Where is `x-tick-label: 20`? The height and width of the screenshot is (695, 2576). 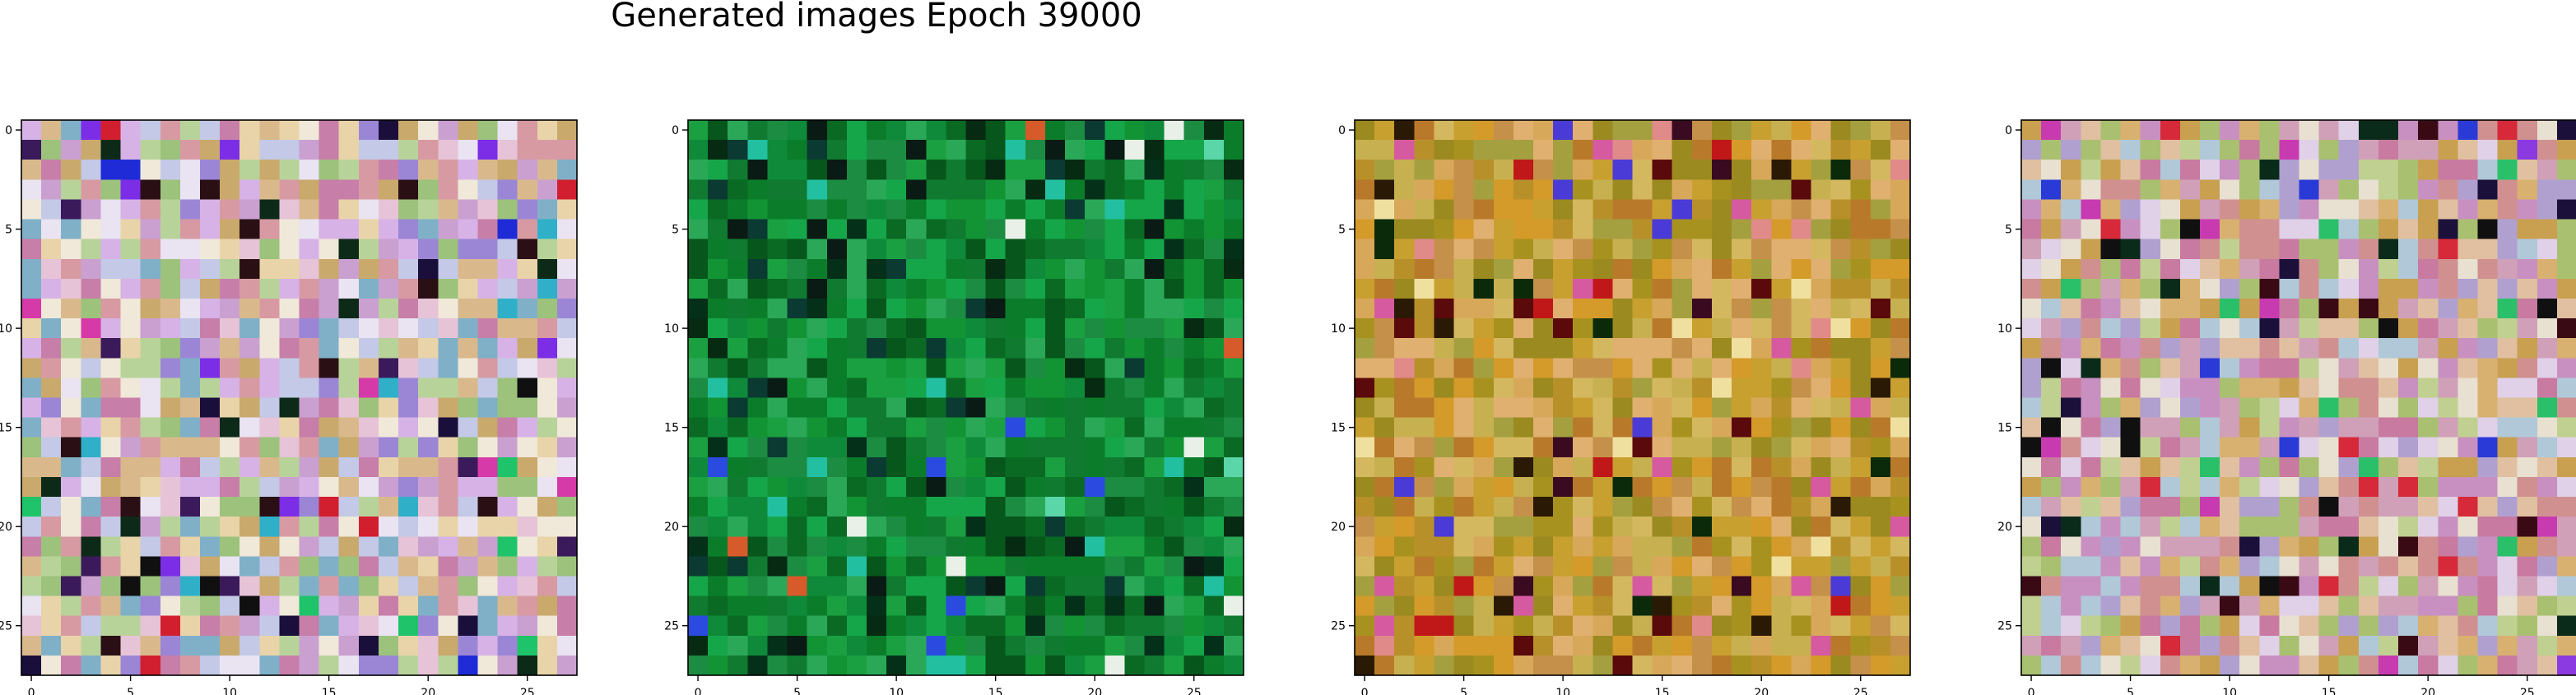
x-tick-label: 20 is located at coordinates (1762, 691).